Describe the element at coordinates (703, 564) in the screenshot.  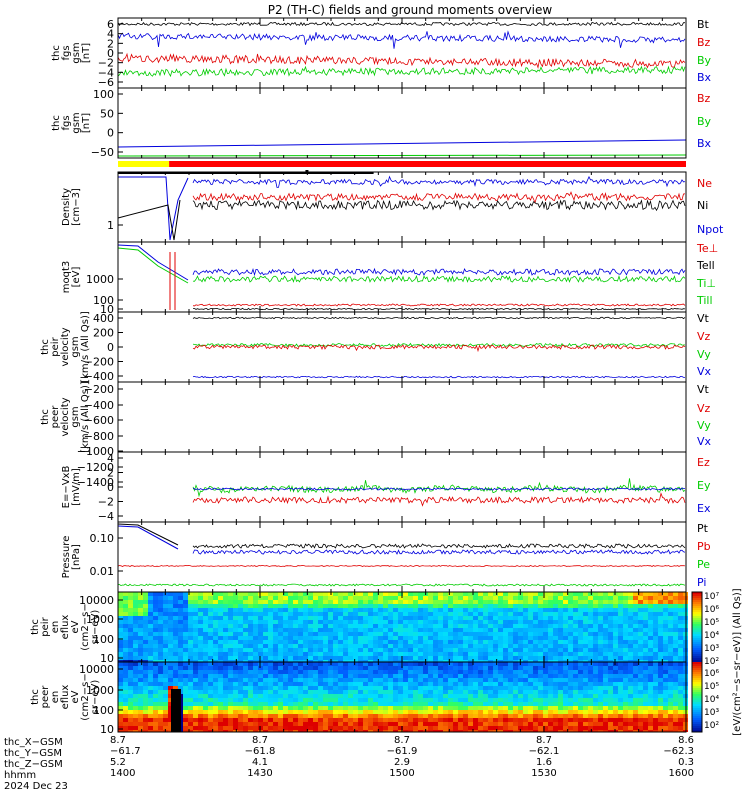
I see `legend-entry: Pe` at that location.